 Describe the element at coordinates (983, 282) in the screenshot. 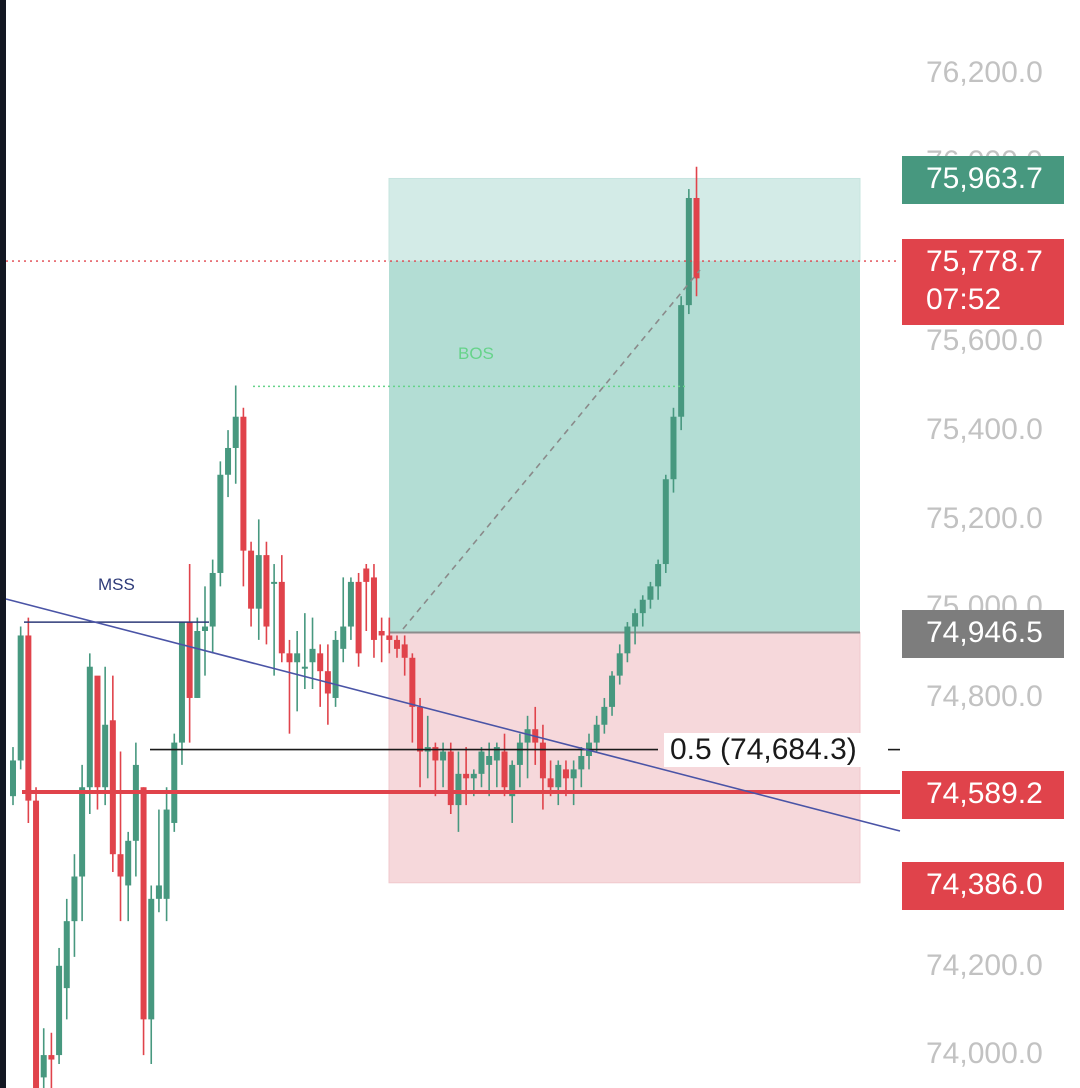

I see `last-price-tag: 75,778.7 07:52` at that location.